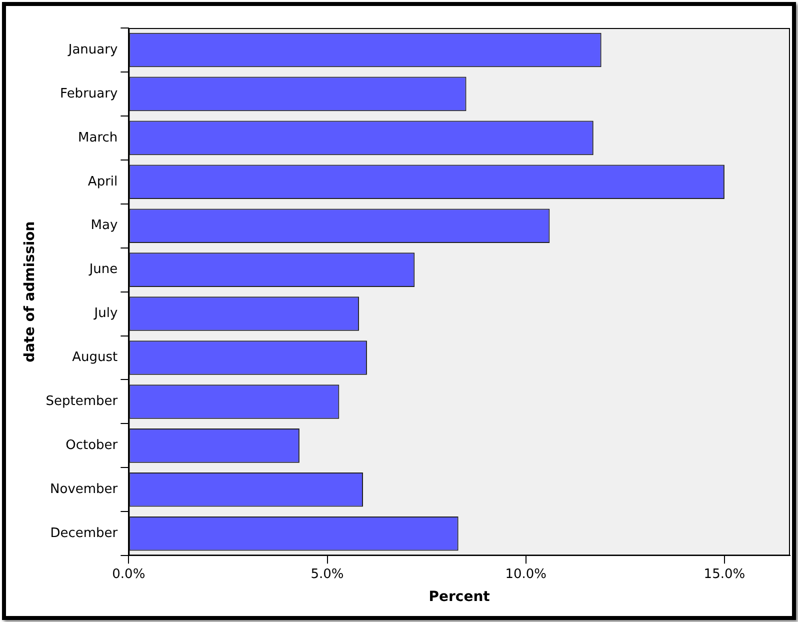 This screenshot has width=798, height=622. Describe the element at coordinates (92, 446) in the screenshot. I see `y-tick-label: October` at that location.